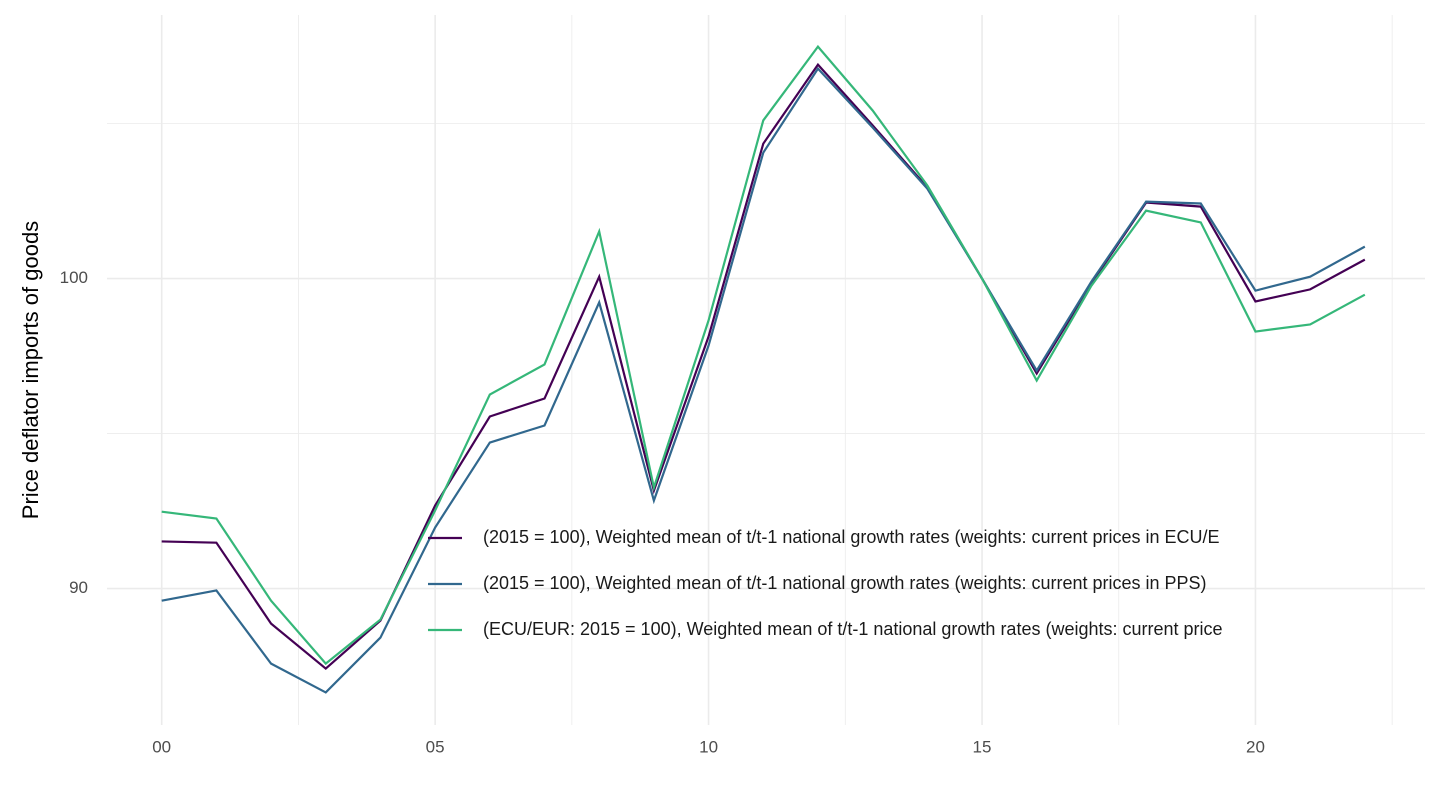 The height and width of the screenshot is (810, 1440). Describe the element at coordinates (982, 746) in the screenshot. I see `x-tick-label: 15` at that location.